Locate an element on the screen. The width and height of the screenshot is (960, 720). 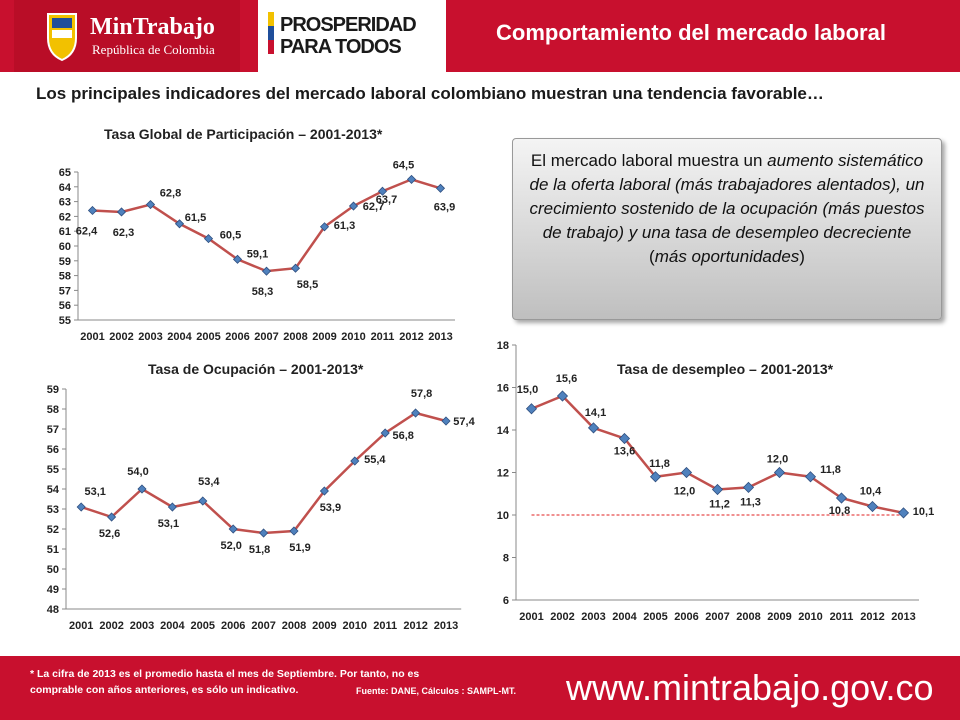
callout-text-4: más oportunidades is located at coordinates (727, 256).